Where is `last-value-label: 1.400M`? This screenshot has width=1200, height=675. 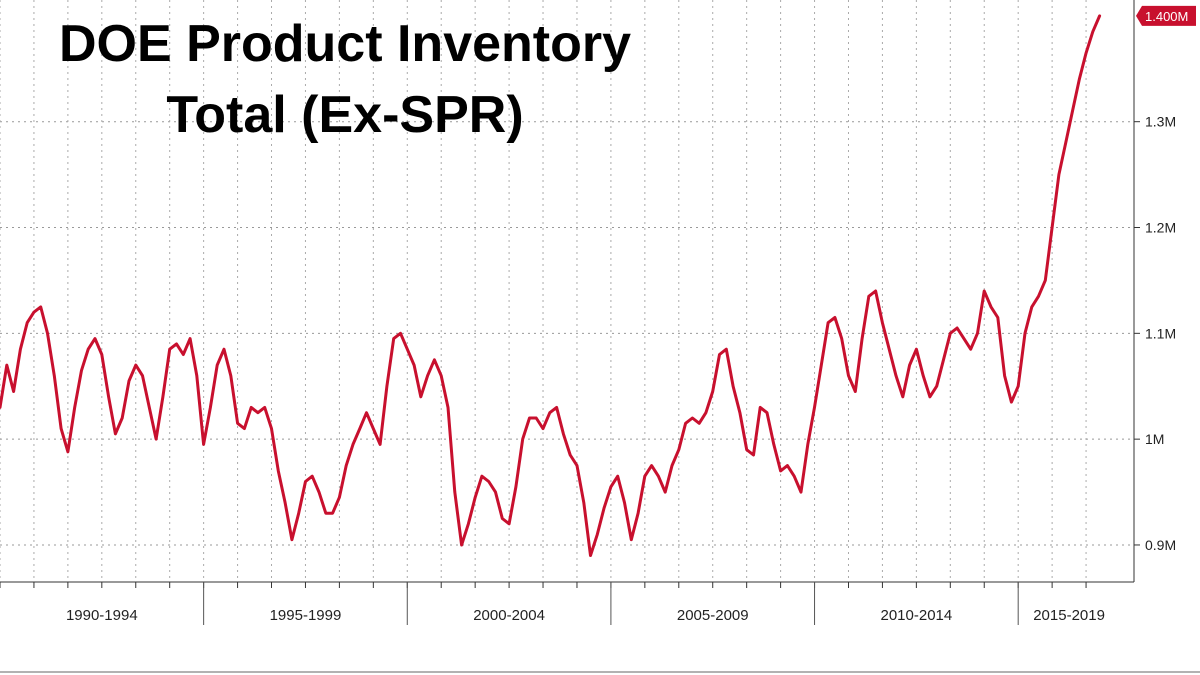
last-value-label: 1.400M is located at coordinates (1166, 16).